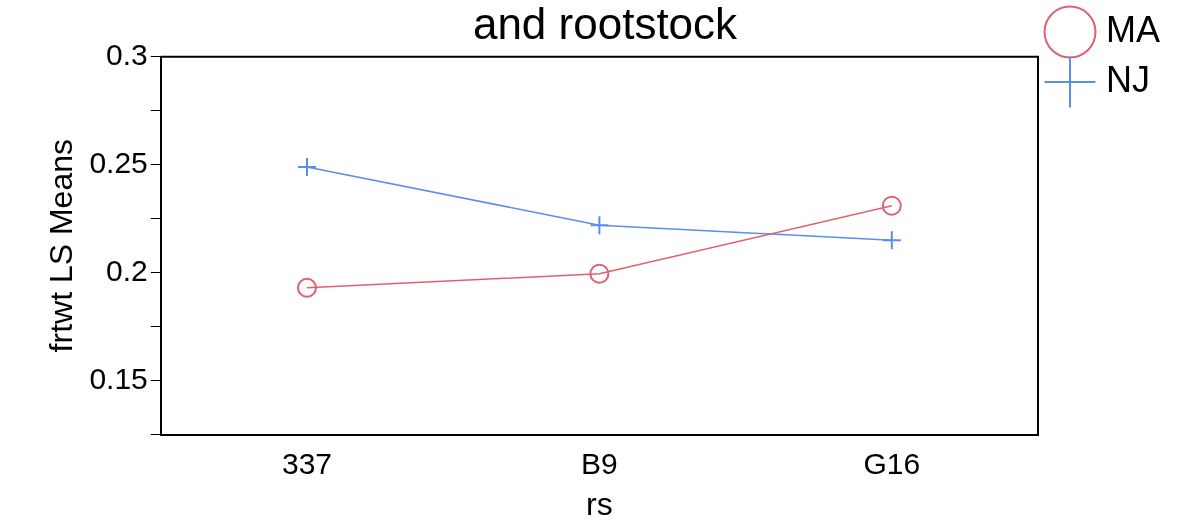 The width and height of the screenshot is (1190, 525). What do you see at coordinates (127, 55) in the screenshot?
I see `y-tick-label: 0.3` at bounding box center [127, 55].